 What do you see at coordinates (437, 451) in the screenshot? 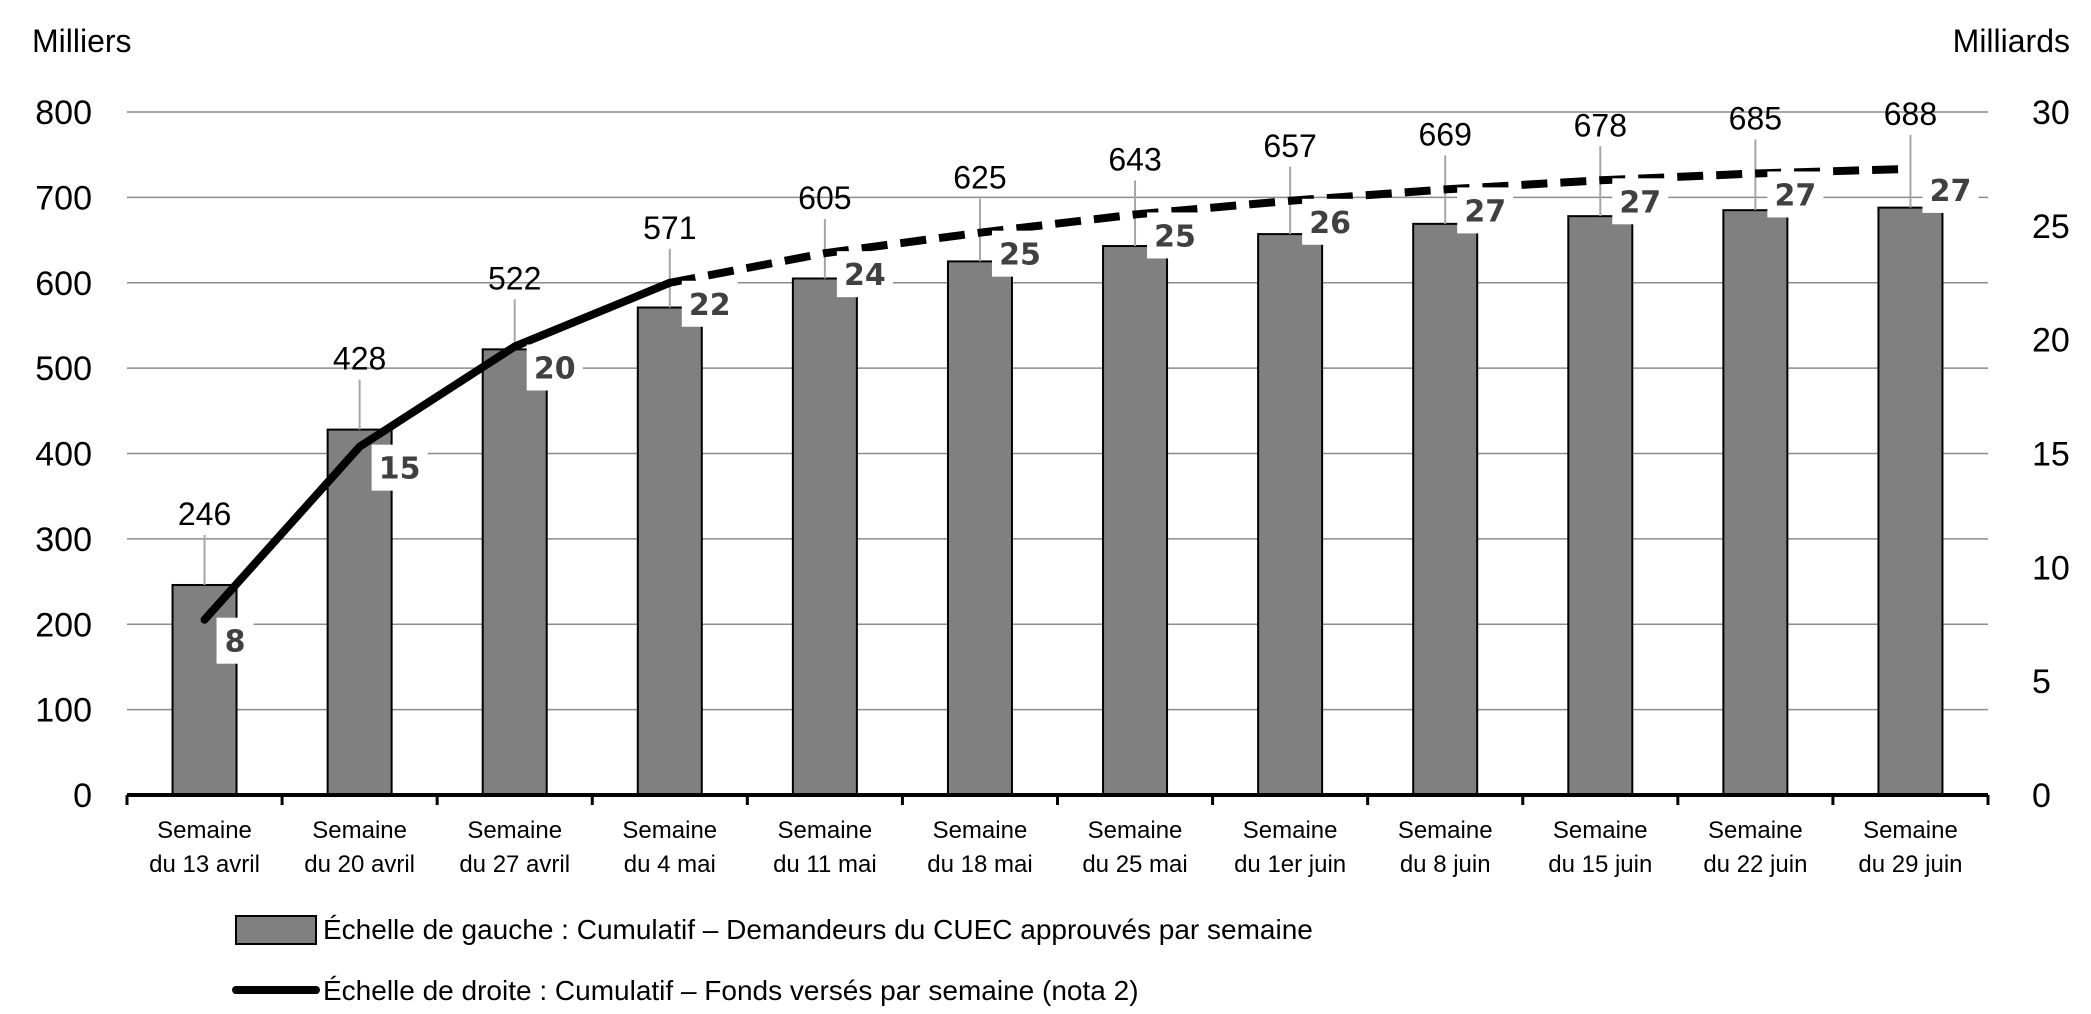
I see `line-series-solid` at bounding box center [437, 451].